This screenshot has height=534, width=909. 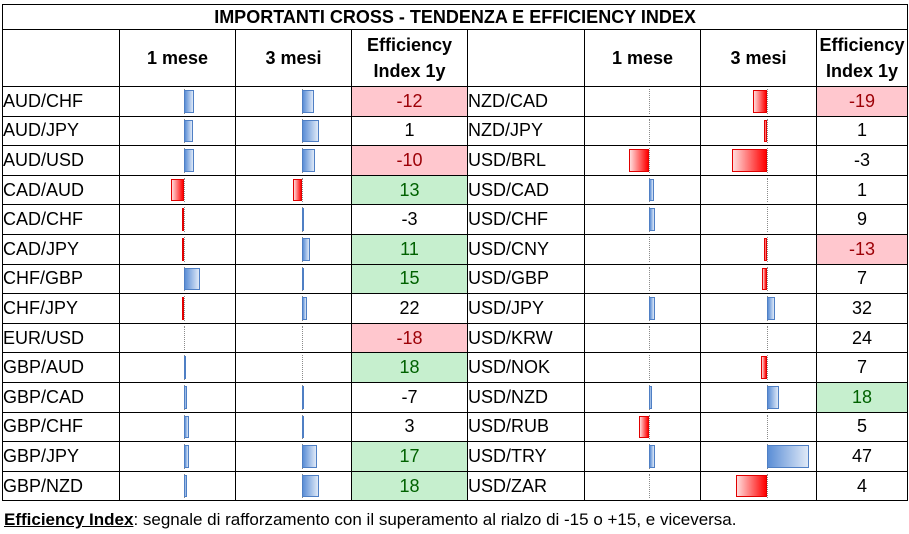 I want to click on table-row: AUD/CHF -12 NZD/CAD -19, so click(x=455, y=101).